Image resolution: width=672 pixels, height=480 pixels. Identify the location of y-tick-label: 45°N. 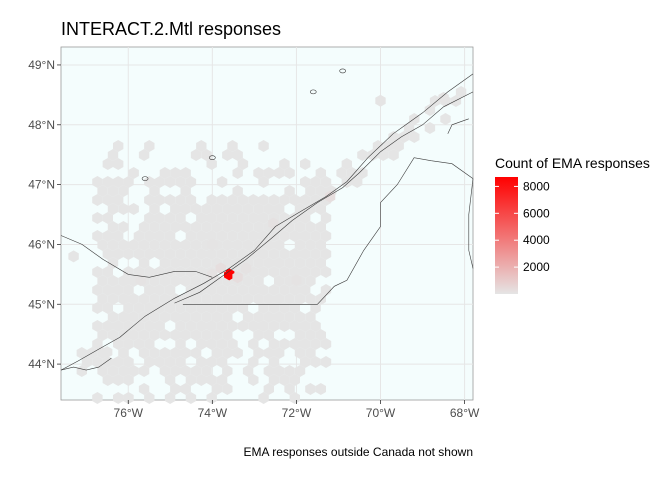
(41, 304).